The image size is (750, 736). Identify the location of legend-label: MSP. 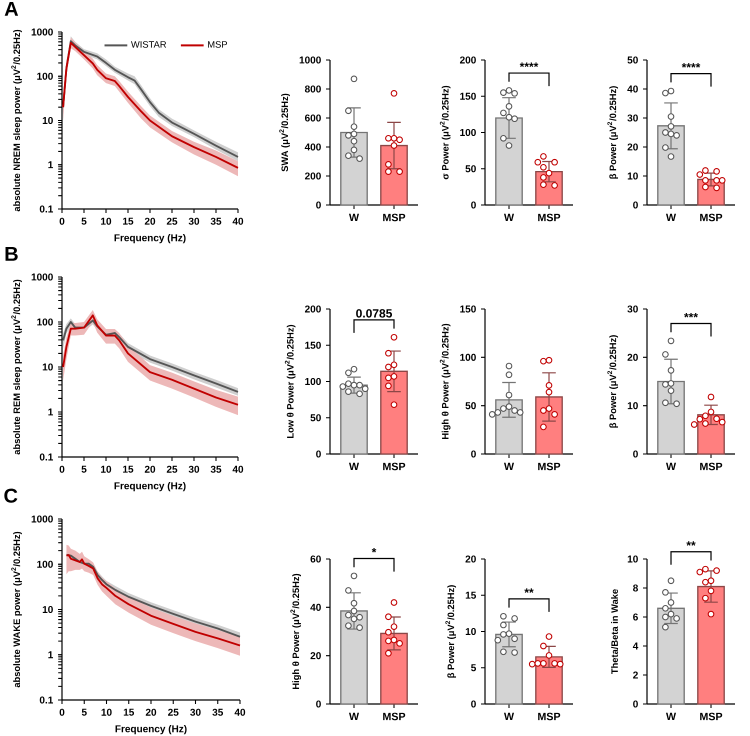
(218, 44).